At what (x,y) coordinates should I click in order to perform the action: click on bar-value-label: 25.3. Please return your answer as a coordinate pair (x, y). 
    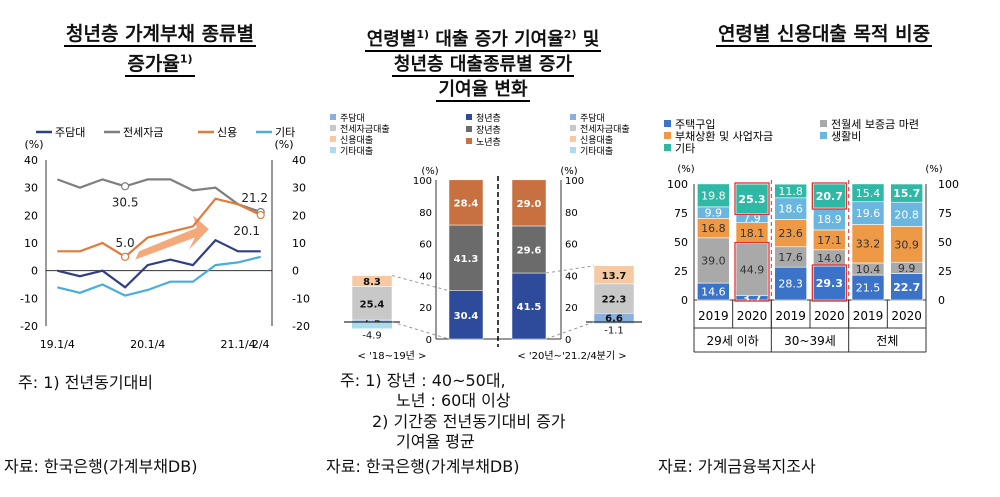
    Looking at the image, I should click on (751, 199).